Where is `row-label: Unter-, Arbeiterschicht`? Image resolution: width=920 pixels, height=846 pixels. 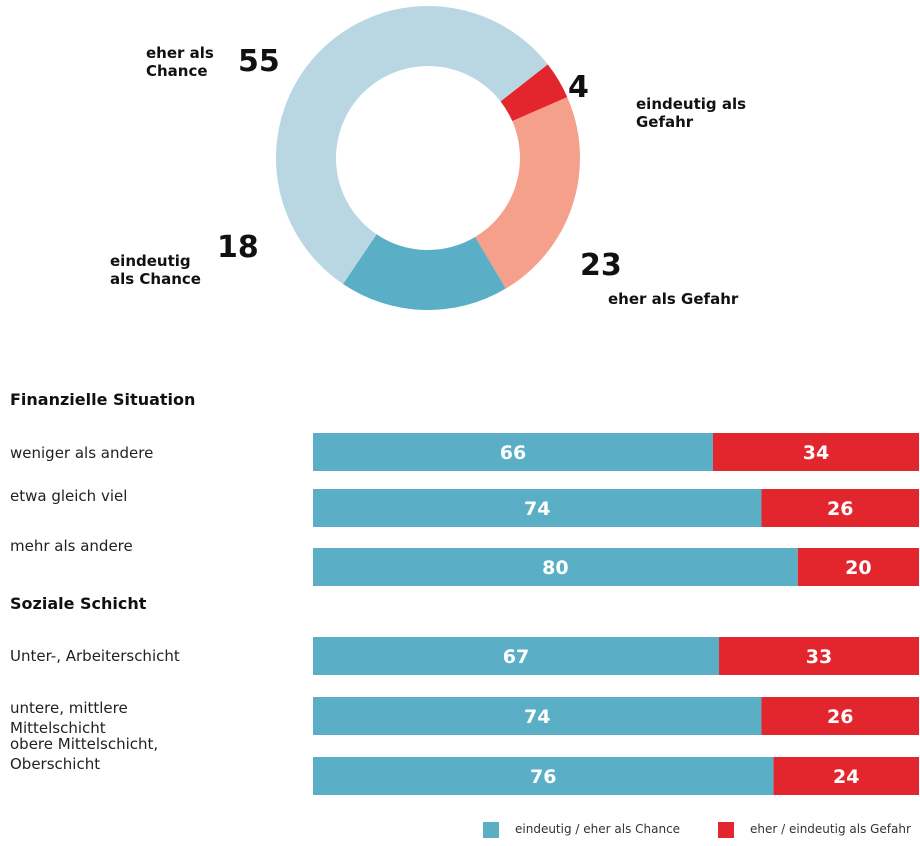
row-label: Unter-, Arbeiterschicht is located at coordinates (95, 656).